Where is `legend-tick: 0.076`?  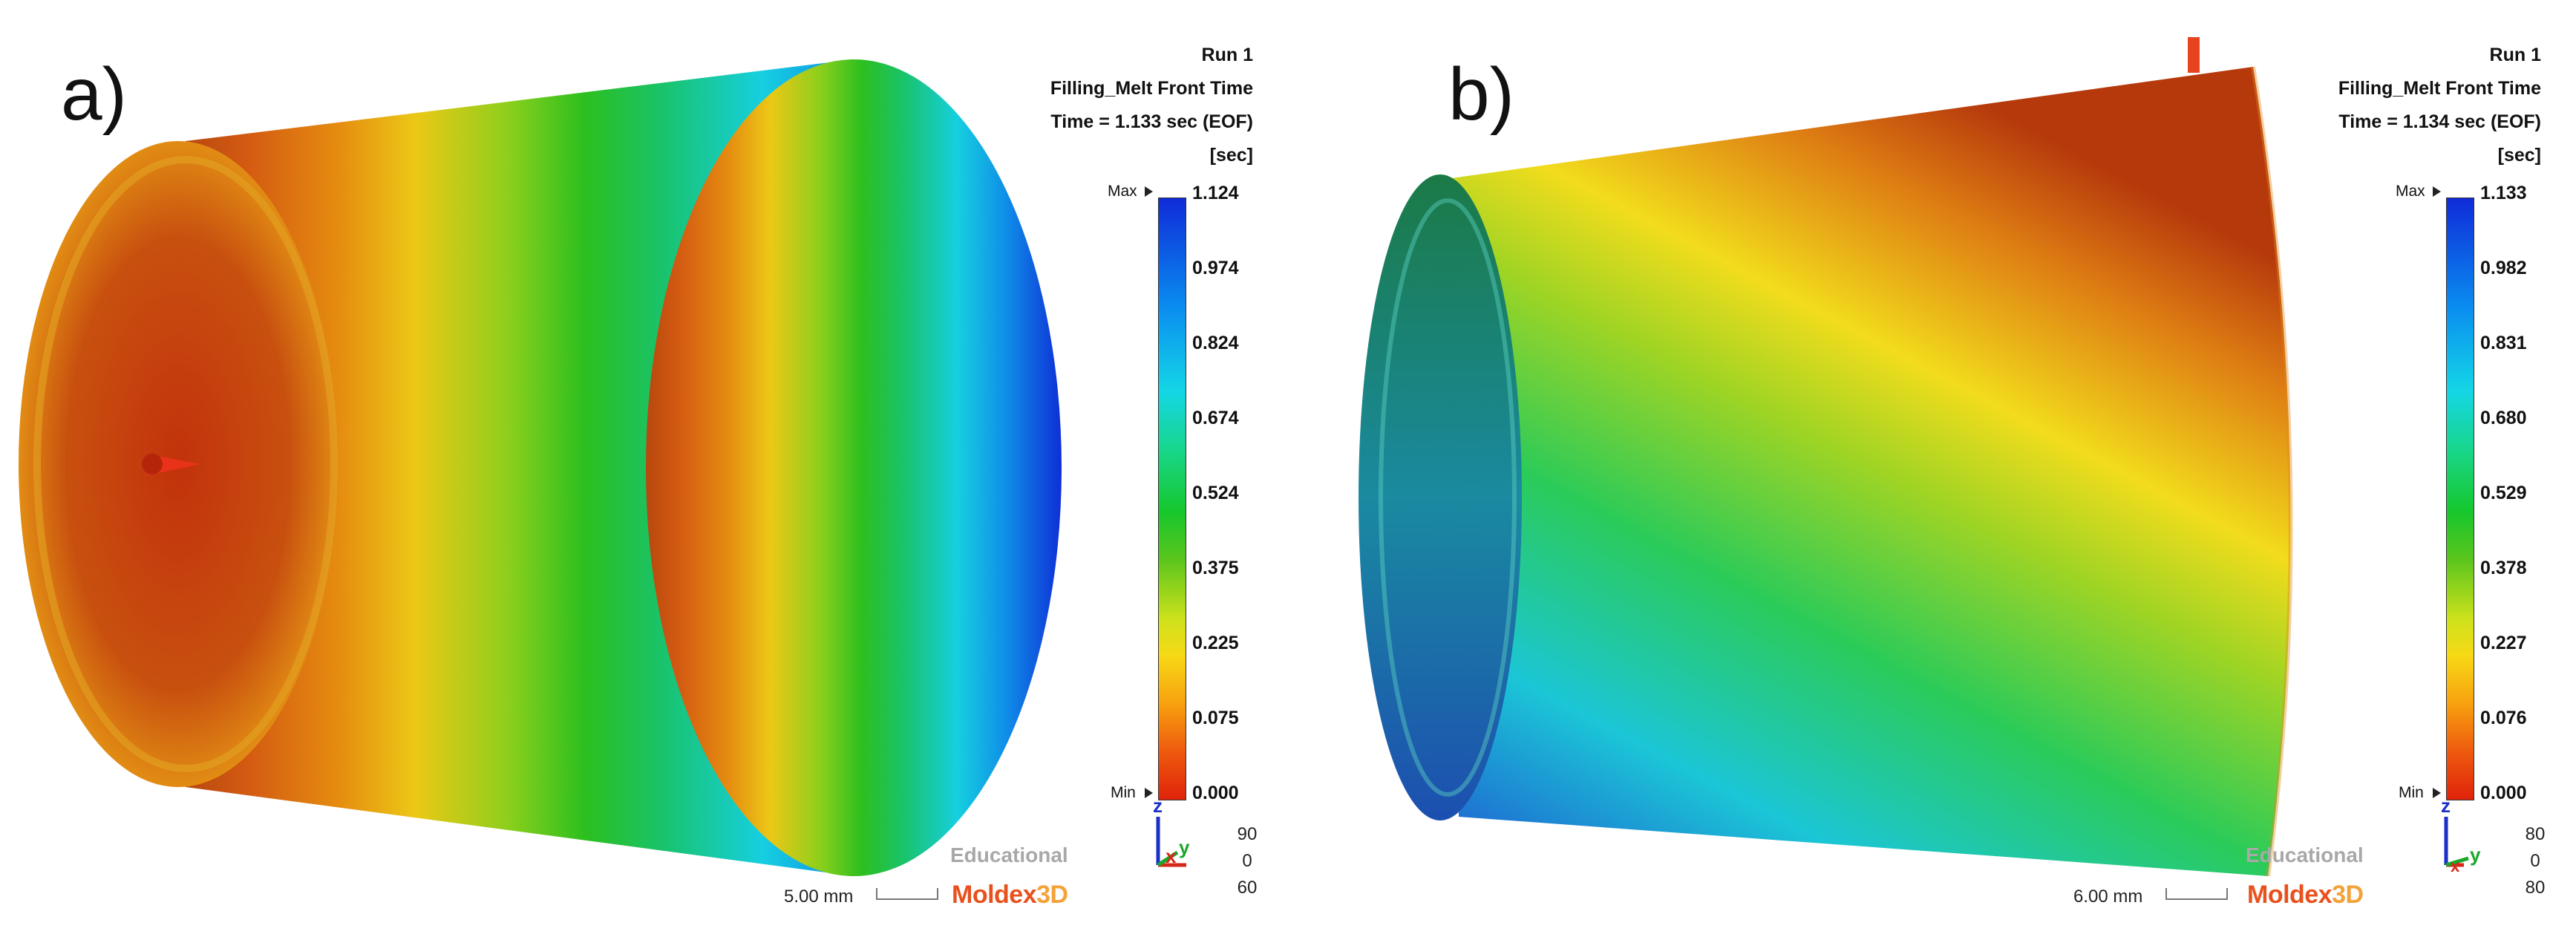 legend-tick: 0.076 is located at coordinates (2503, 718).